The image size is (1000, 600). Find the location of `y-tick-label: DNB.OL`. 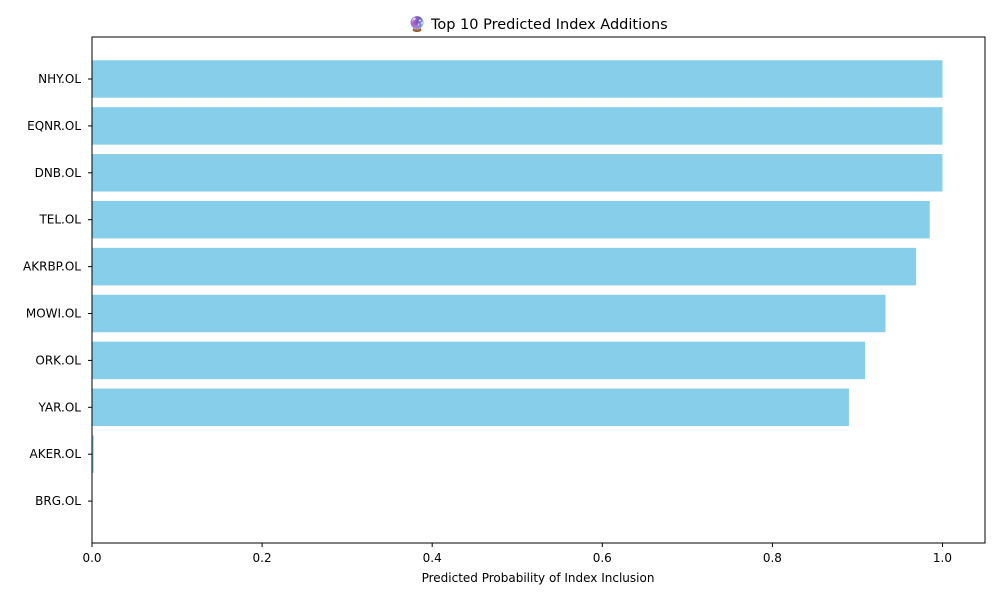

y-tick-label: DNB.OL is located at coordinates (58, 173).